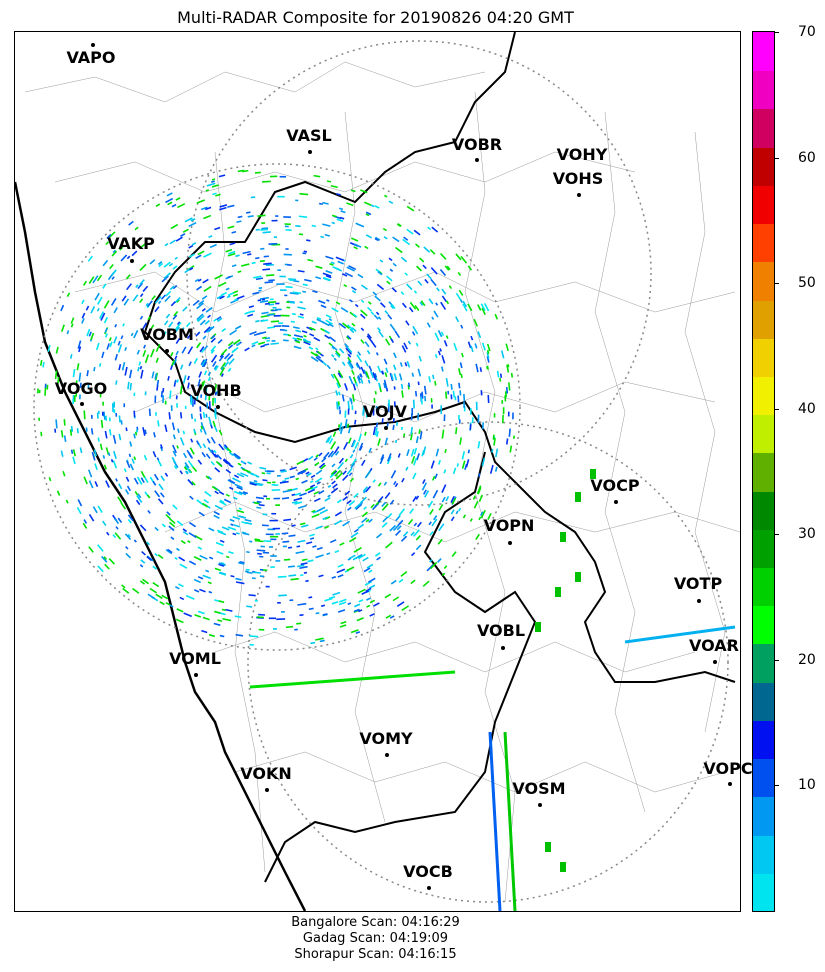 The width and height of the screenshot is (825, 972). Describe the element at coordinates (539, 788) in the screenshot. I see `station-label: VOSM` at that location.